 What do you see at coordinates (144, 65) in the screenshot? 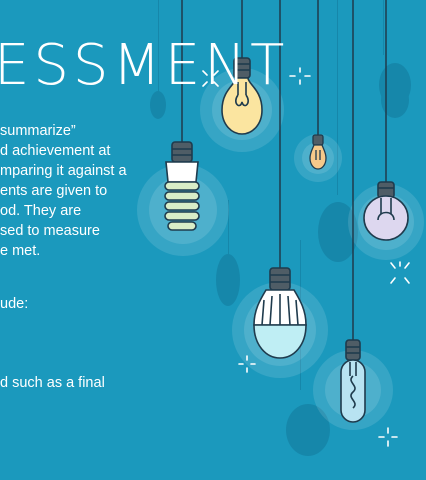
I see `slide-title: ESSMENT` at bounding box center [144, 65].